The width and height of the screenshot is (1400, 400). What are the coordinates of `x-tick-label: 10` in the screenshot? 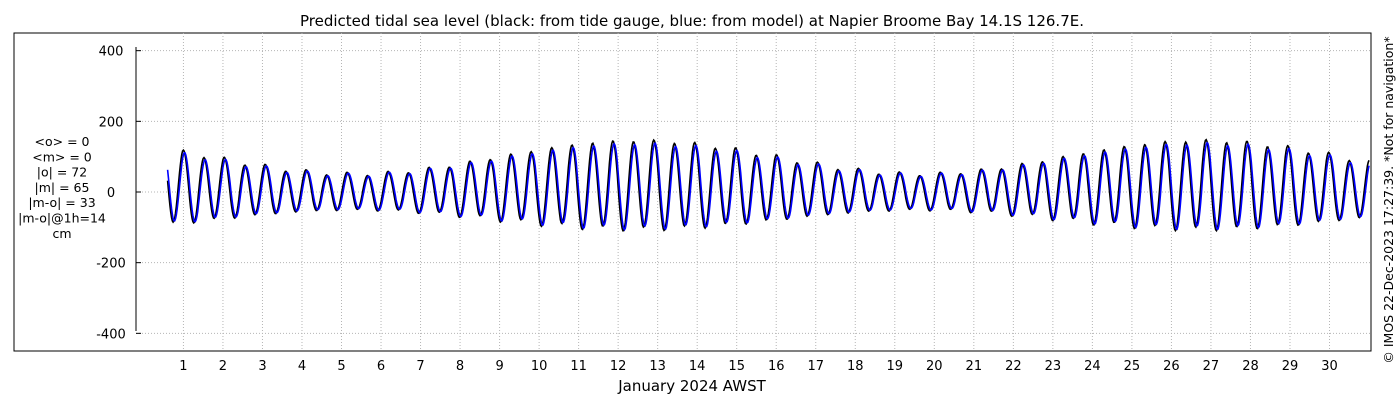 It's located at (539, 366).